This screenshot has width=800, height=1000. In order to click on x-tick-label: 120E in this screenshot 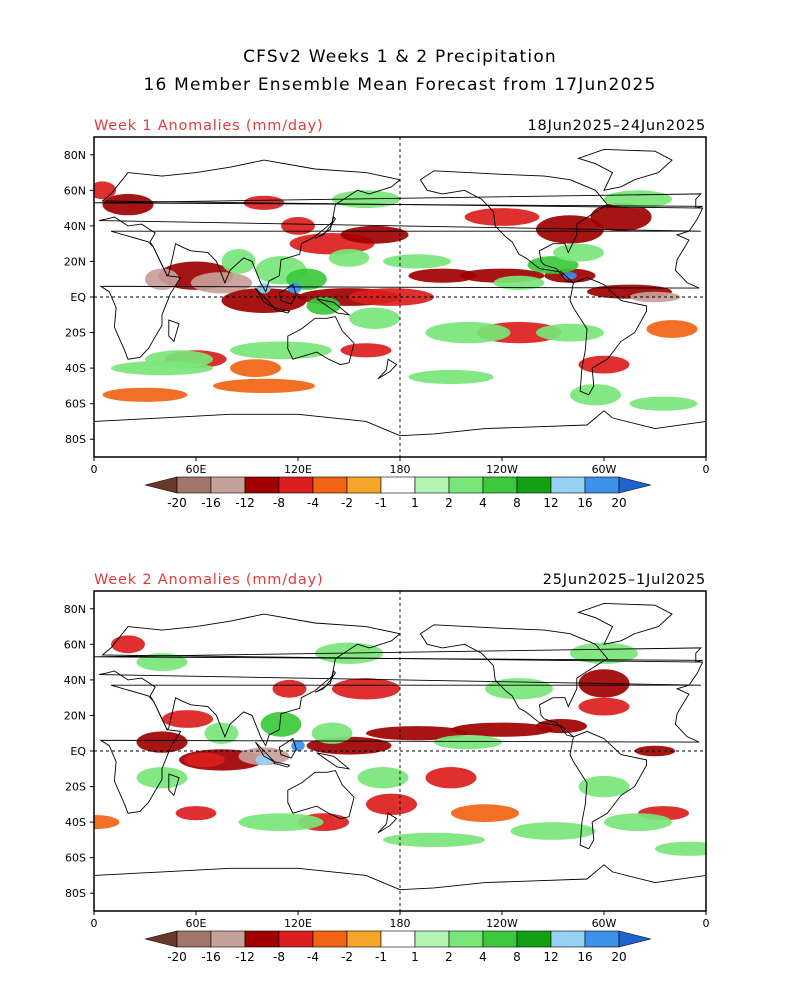, I will do `click(298, 923)`.